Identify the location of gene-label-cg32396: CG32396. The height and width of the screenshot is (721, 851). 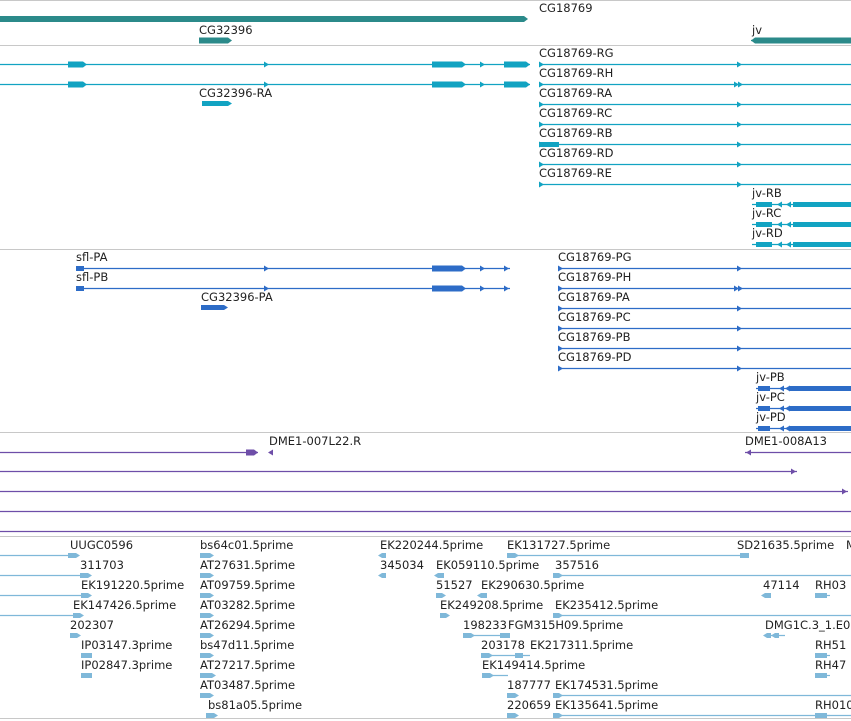
(226, 30).